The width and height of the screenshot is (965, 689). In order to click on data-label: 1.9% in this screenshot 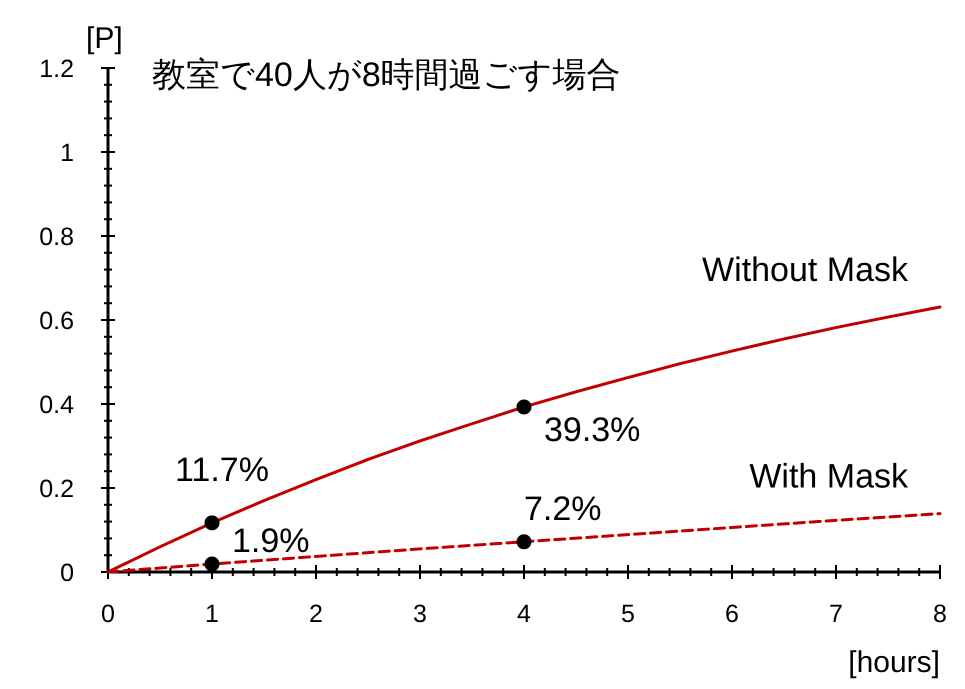, I will do `click(271, 541)`.